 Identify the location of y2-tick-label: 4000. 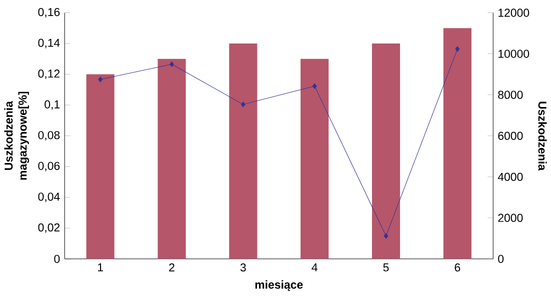
(510, 176).